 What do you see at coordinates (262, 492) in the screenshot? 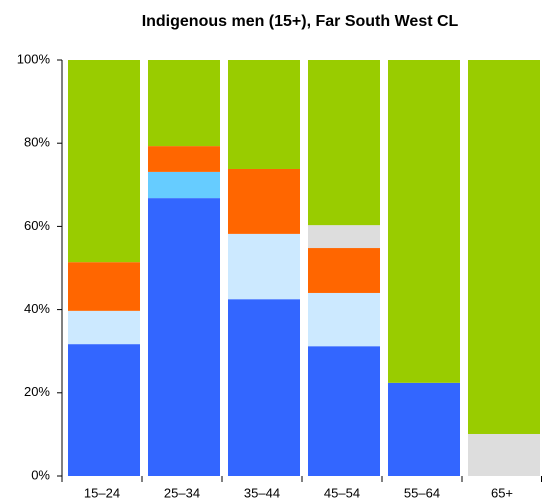
I see `x-tick-label: 35–44` at bounding box center [262, 492].